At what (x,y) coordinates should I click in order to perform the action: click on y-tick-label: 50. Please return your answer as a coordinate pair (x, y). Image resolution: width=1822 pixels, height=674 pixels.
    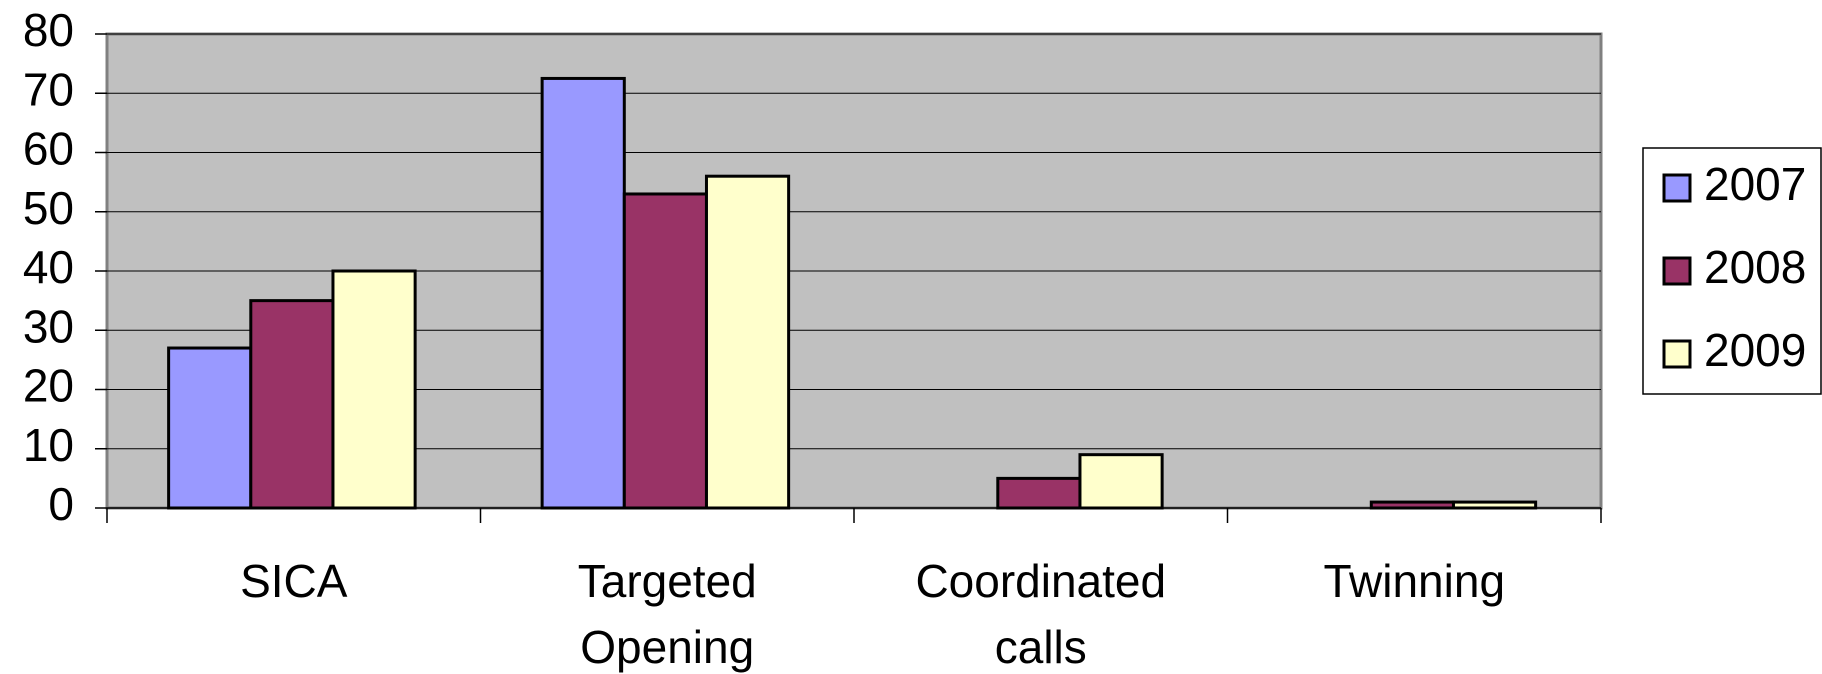
    Looking at the image, I should click on (48, 208).